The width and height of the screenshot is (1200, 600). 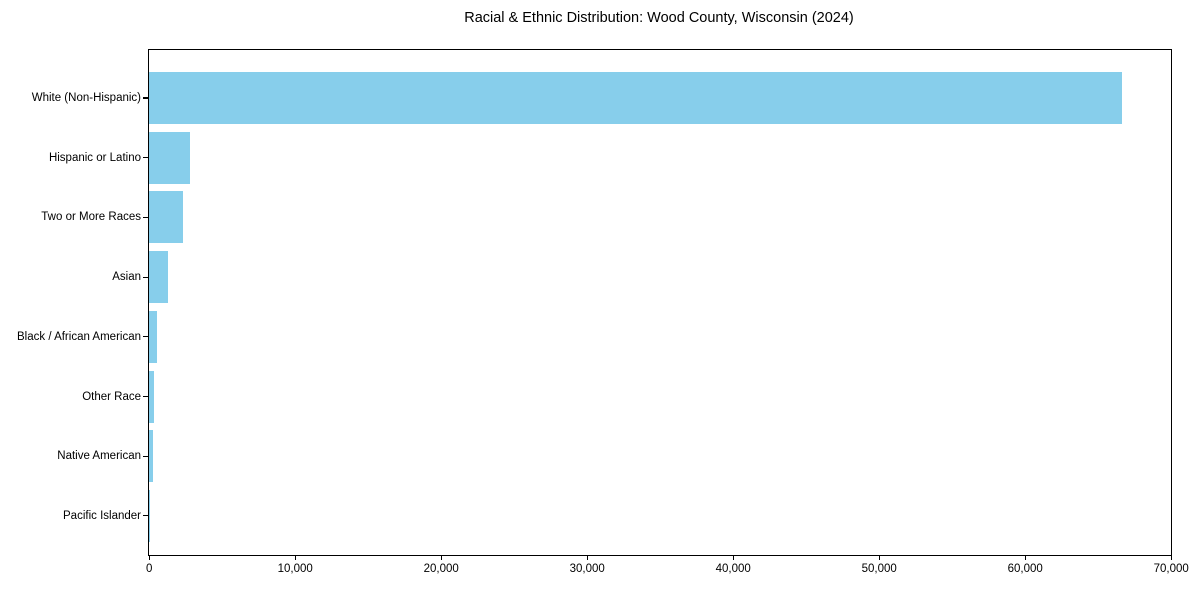 What do you see at coordinates (79, 336) in the screenshot?
I see `y-axis-label: Black / African American` at bounding box center [79, 336].